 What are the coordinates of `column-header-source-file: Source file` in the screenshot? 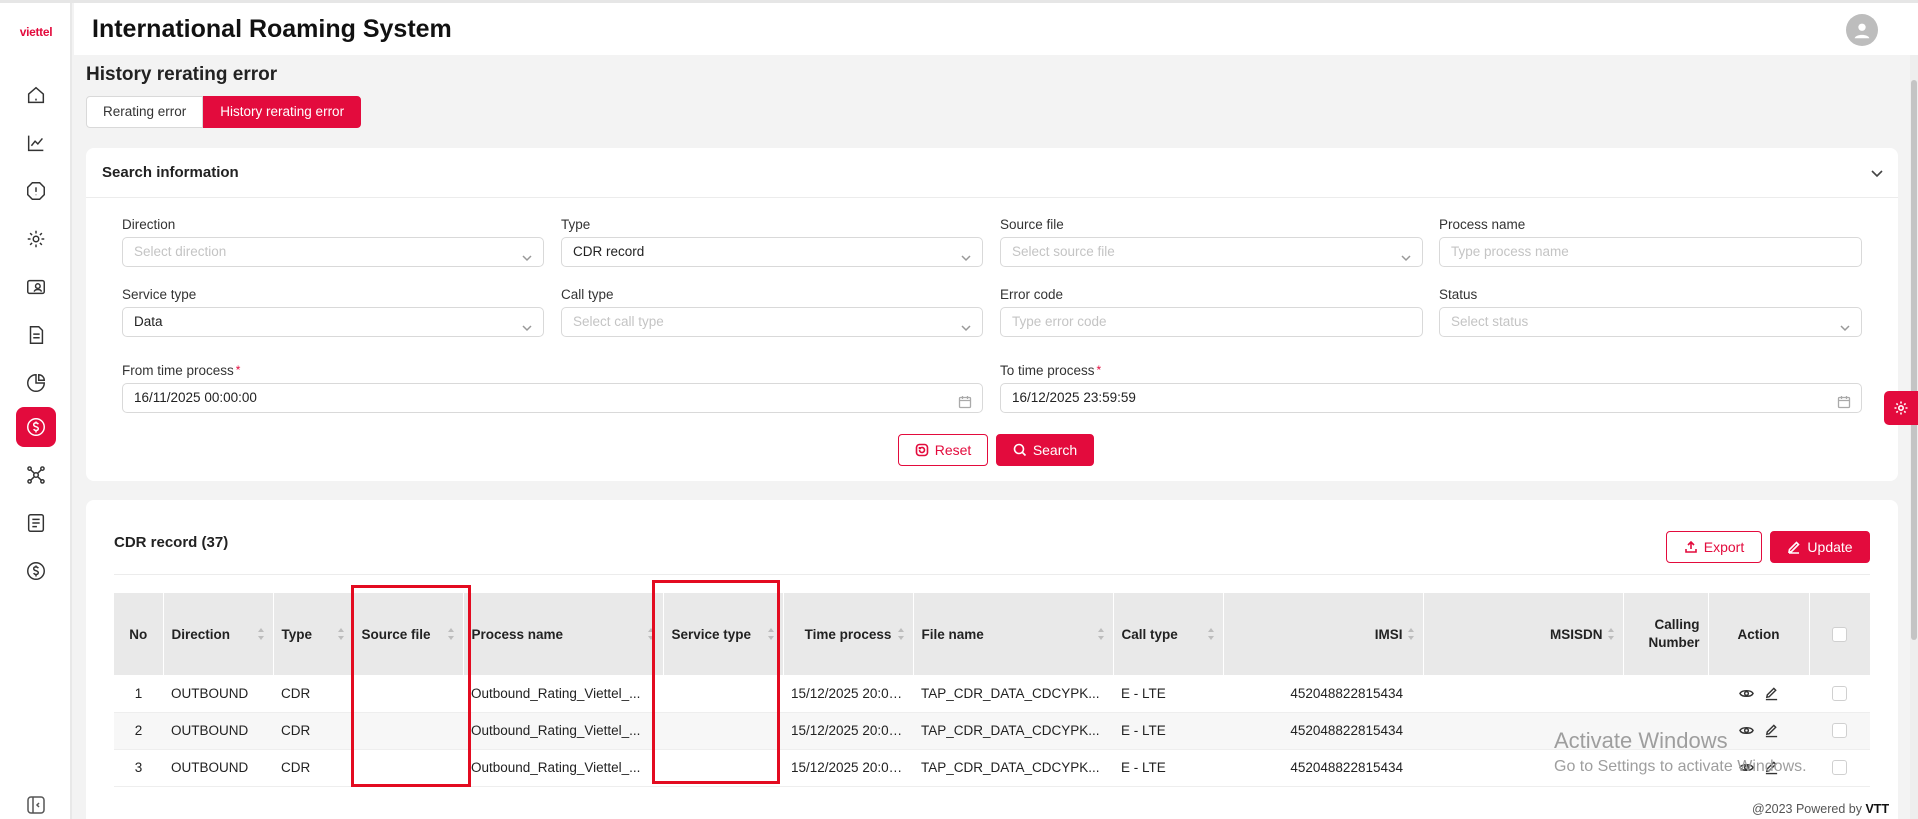 It's located at (408, 634).